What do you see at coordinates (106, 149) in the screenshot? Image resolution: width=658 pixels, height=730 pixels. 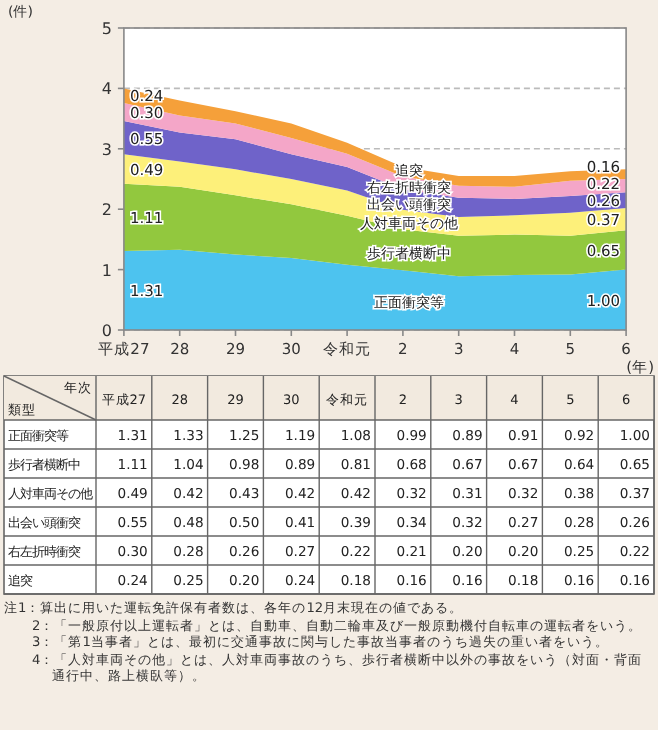 I see `y-tick-label: 3` at bounding box center [106, 149].